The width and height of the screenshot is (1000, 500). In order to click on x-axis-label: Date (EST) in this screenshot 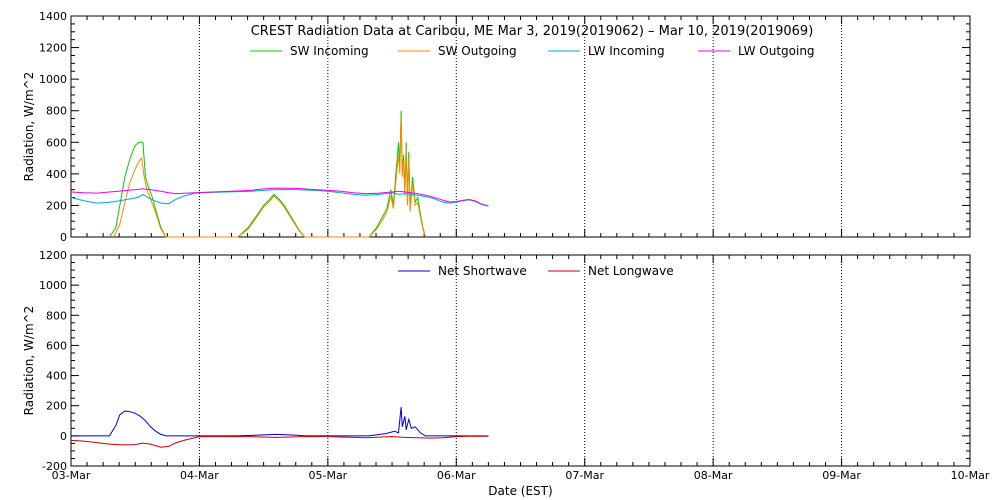, I will do `click(520, 491)`.